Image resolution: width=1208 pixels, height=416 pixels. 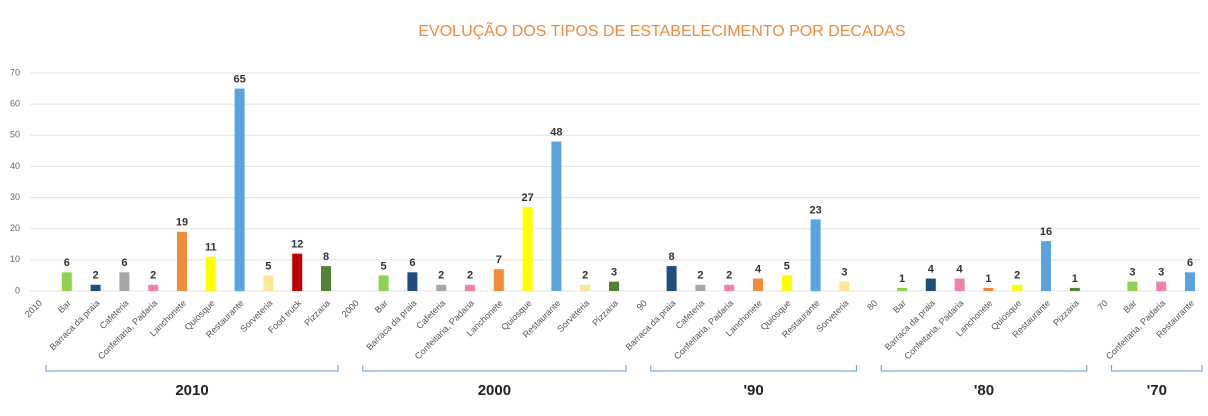 What do you see at coordinates (556, 132) in the screenshot?
I see `data-label: 48` at bounding box center [556, 132].